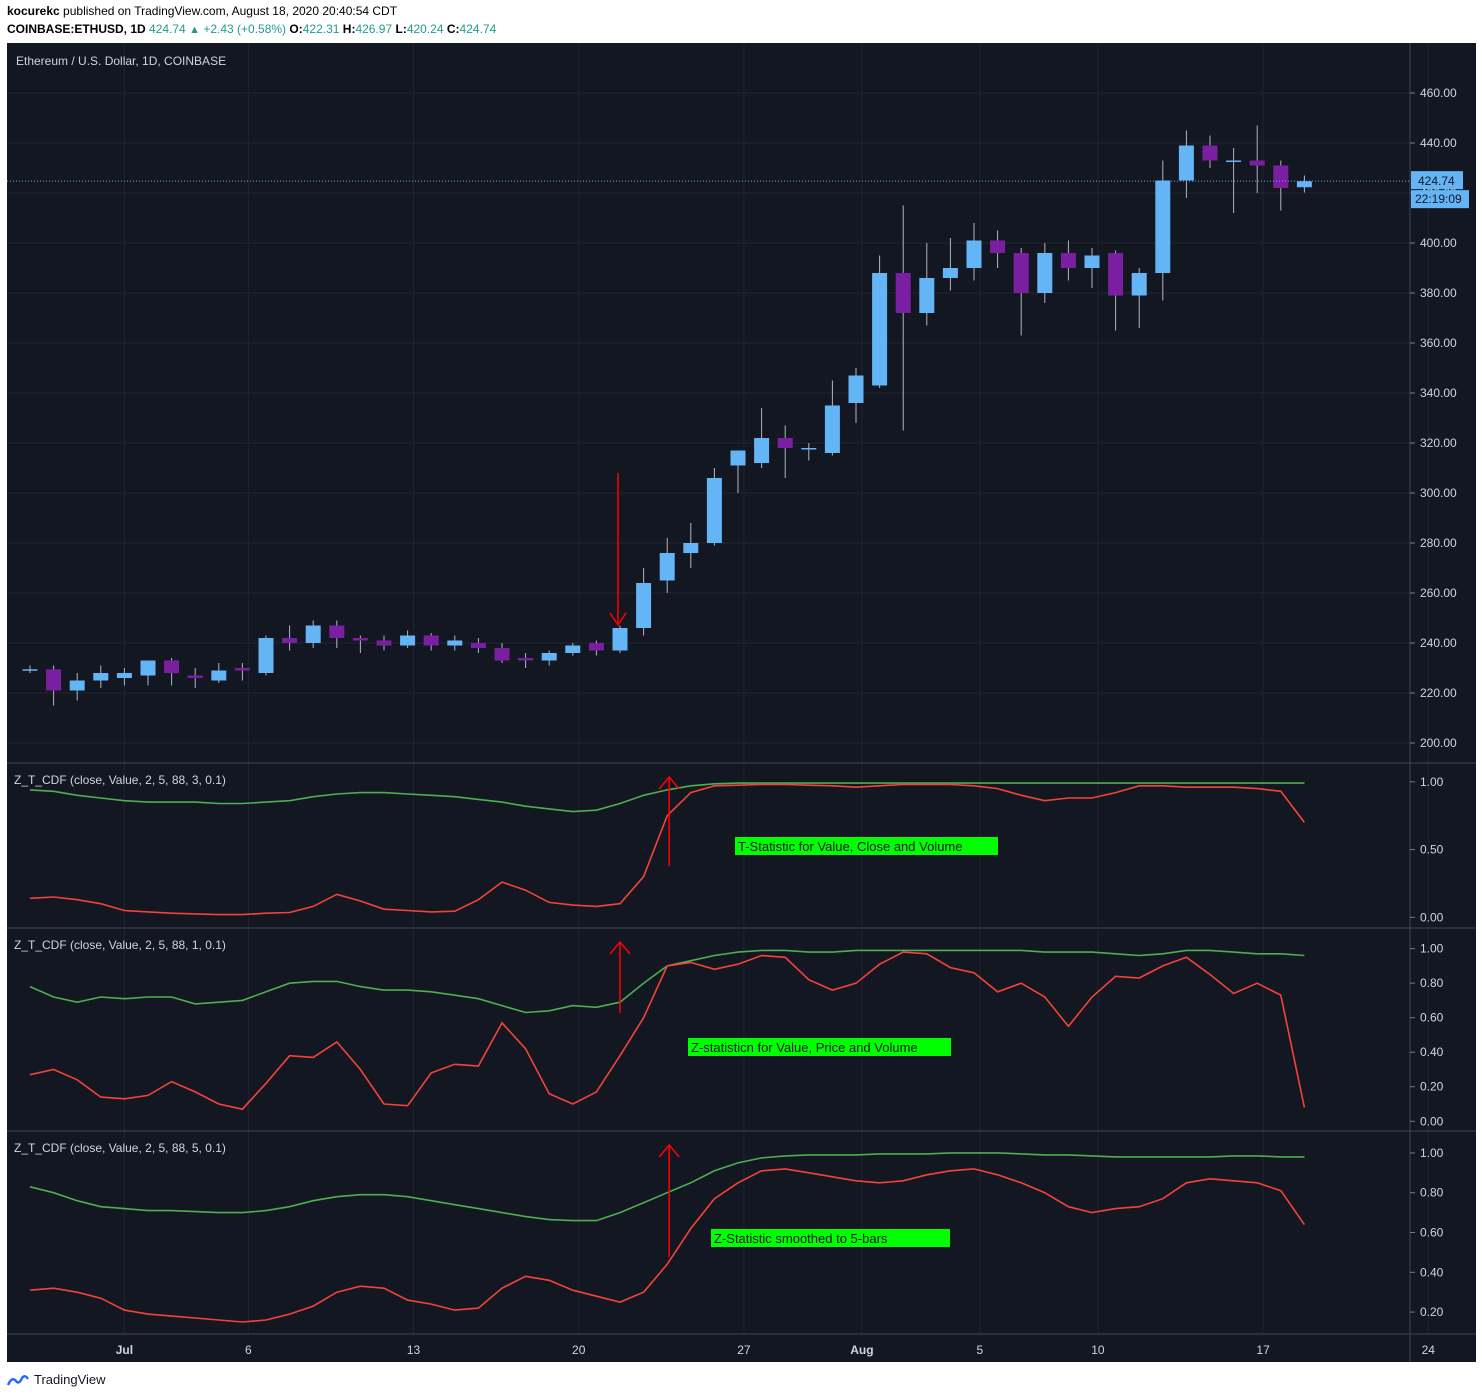  Describe the element at coordinates (850, 846) in the screenshot. I see `annotation-label: T-Statistic for Value, Close and Volume` at that location.